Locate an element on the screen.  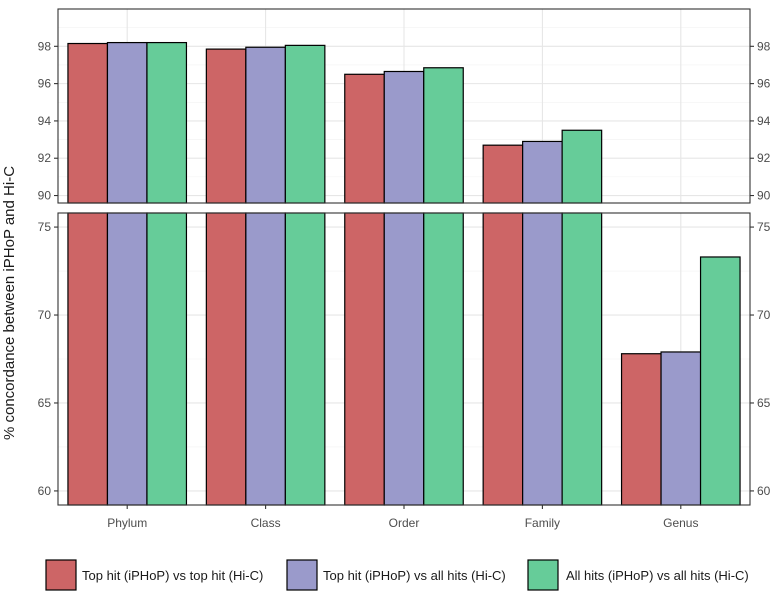
y-tick-label-right: 90 is located at coordinates (764, 196).